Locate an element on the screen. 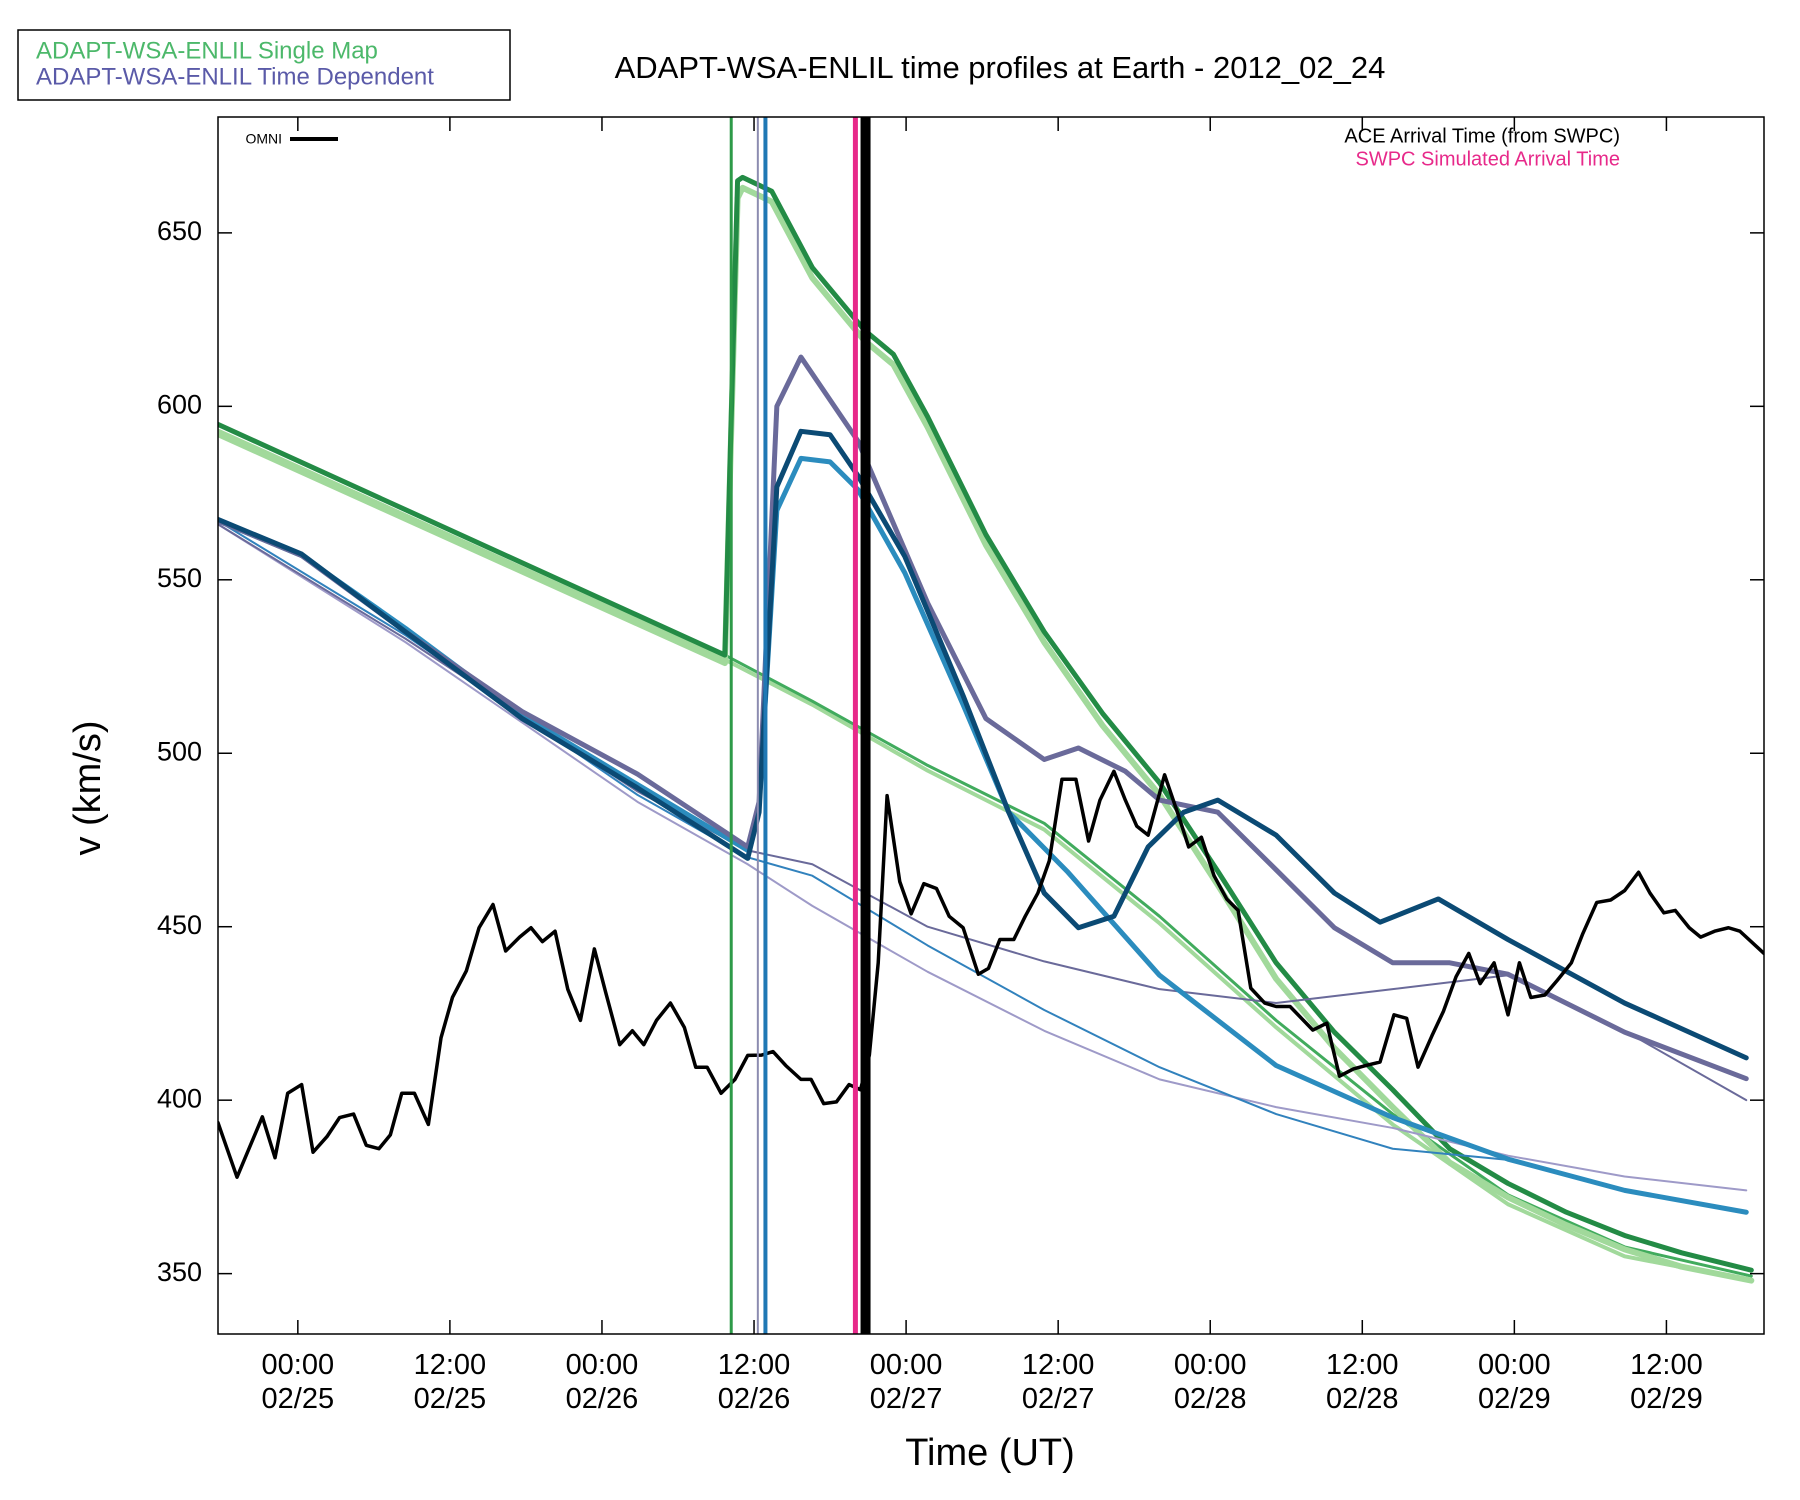 Image resolution: width=1800 pixels, height=1500 pixels. x-tick-label: 12:00 02/27 is located at coordinates (1058, 1382).